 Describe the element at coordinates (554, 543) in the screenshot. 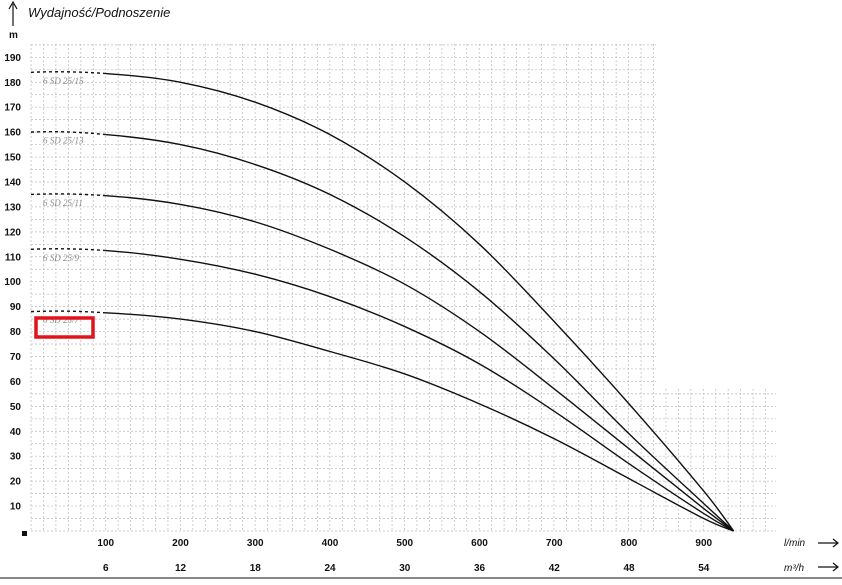

I see `x-tick-label-lmin: 700` at that location.